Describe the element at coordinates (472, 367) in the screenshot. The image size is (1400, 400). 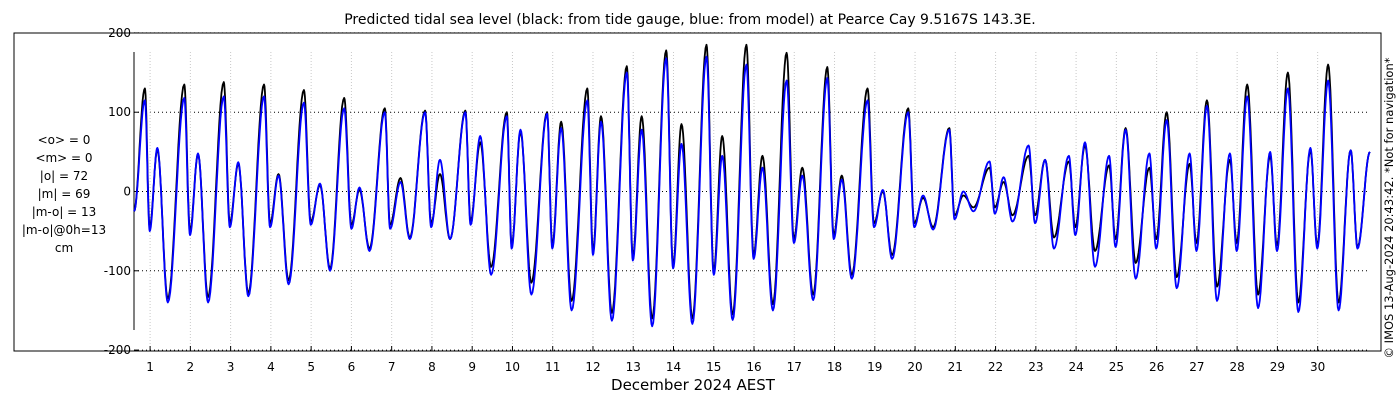
I see `x-tick-label: 9` at that location.